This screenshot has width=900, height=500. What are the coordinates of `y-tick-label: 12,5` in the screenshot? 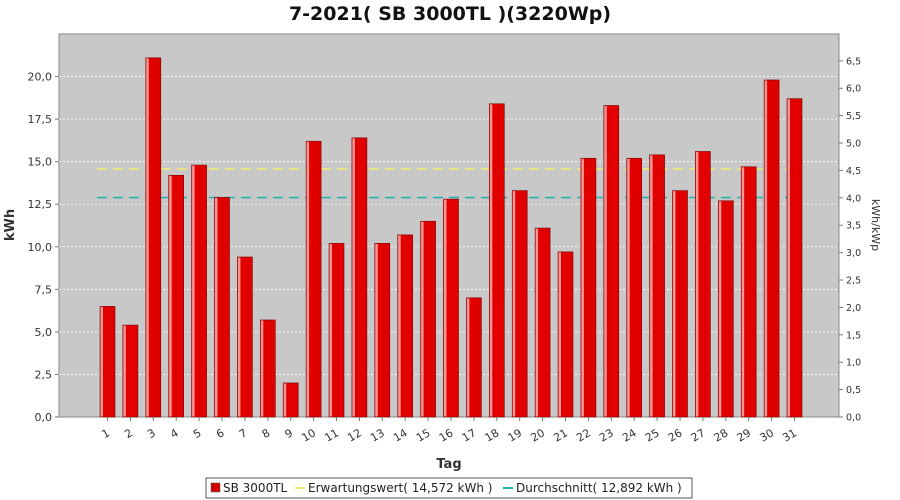 It's located at (40, 204).